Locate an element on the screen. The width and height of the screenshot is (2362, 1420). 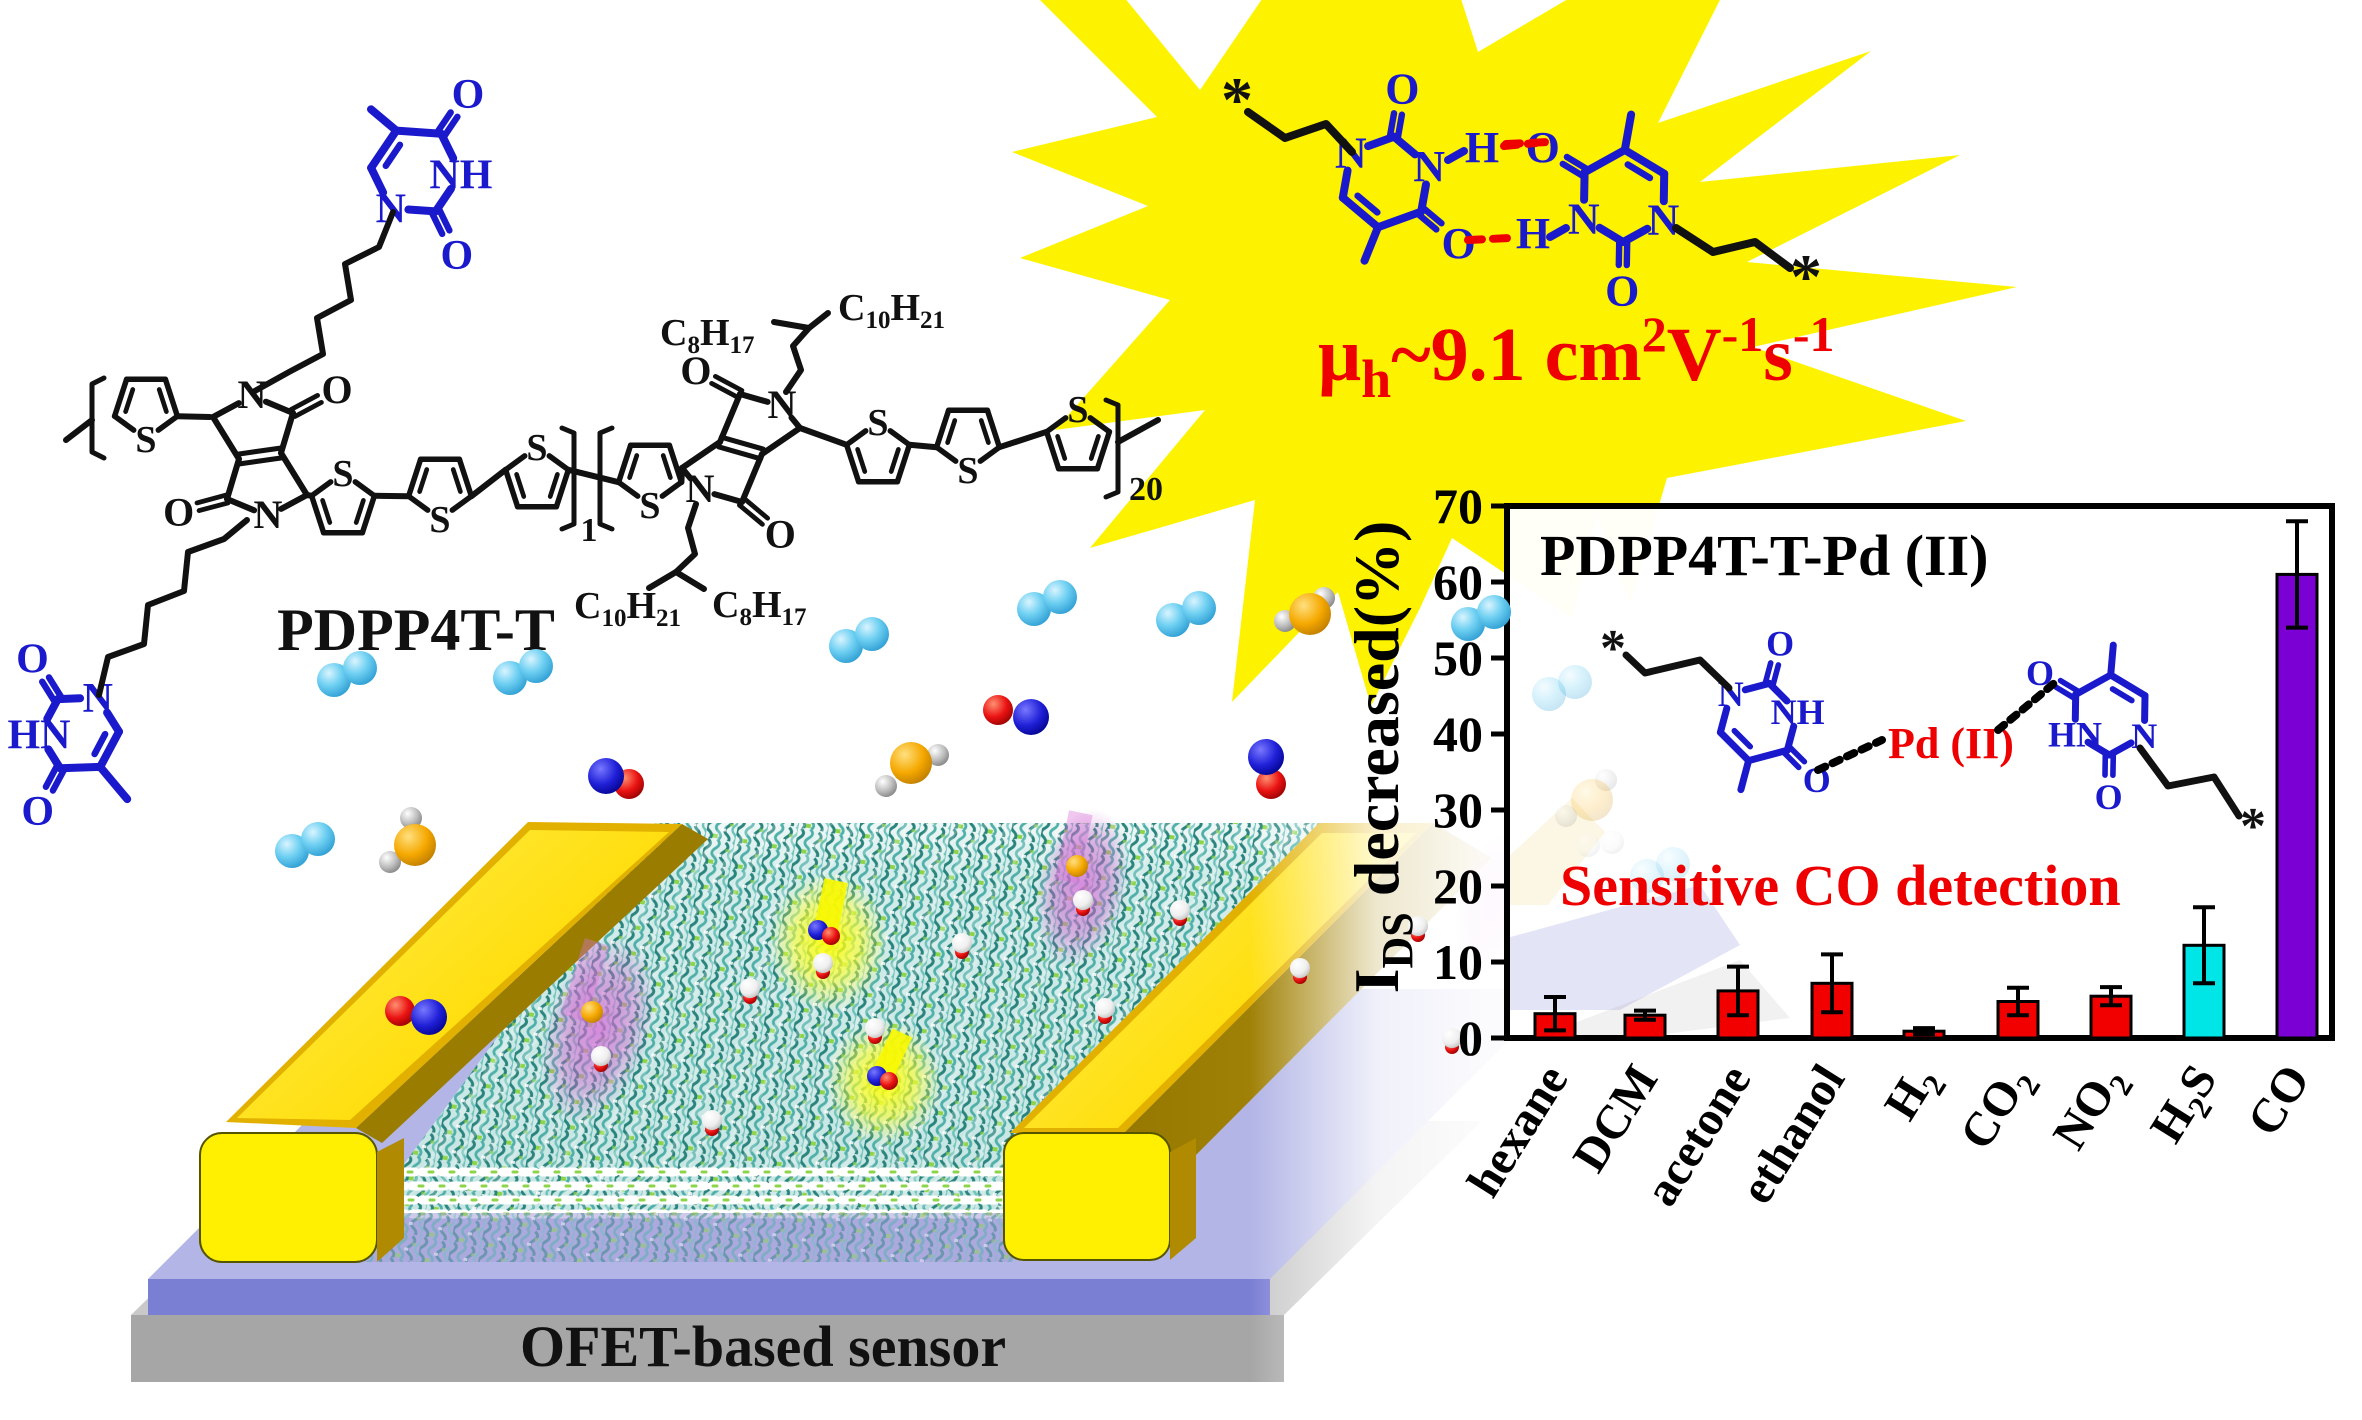
svg-text: 0 is located at coordinates (1470, 1038).